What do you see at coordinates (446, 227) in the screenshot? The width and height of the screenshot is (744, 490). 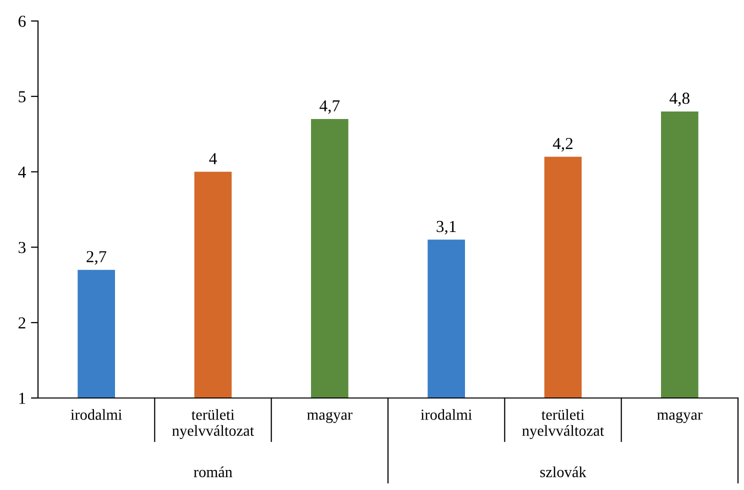 I see `data-label: 3,1` at bounding box center [446, 227].